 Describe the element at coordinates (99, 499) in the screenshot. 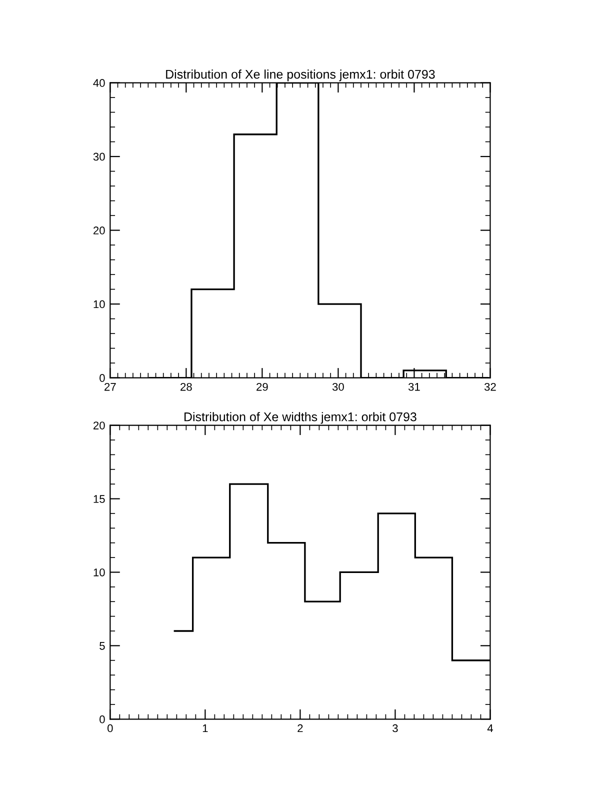

I see `y-tick-label: 15` at that location.